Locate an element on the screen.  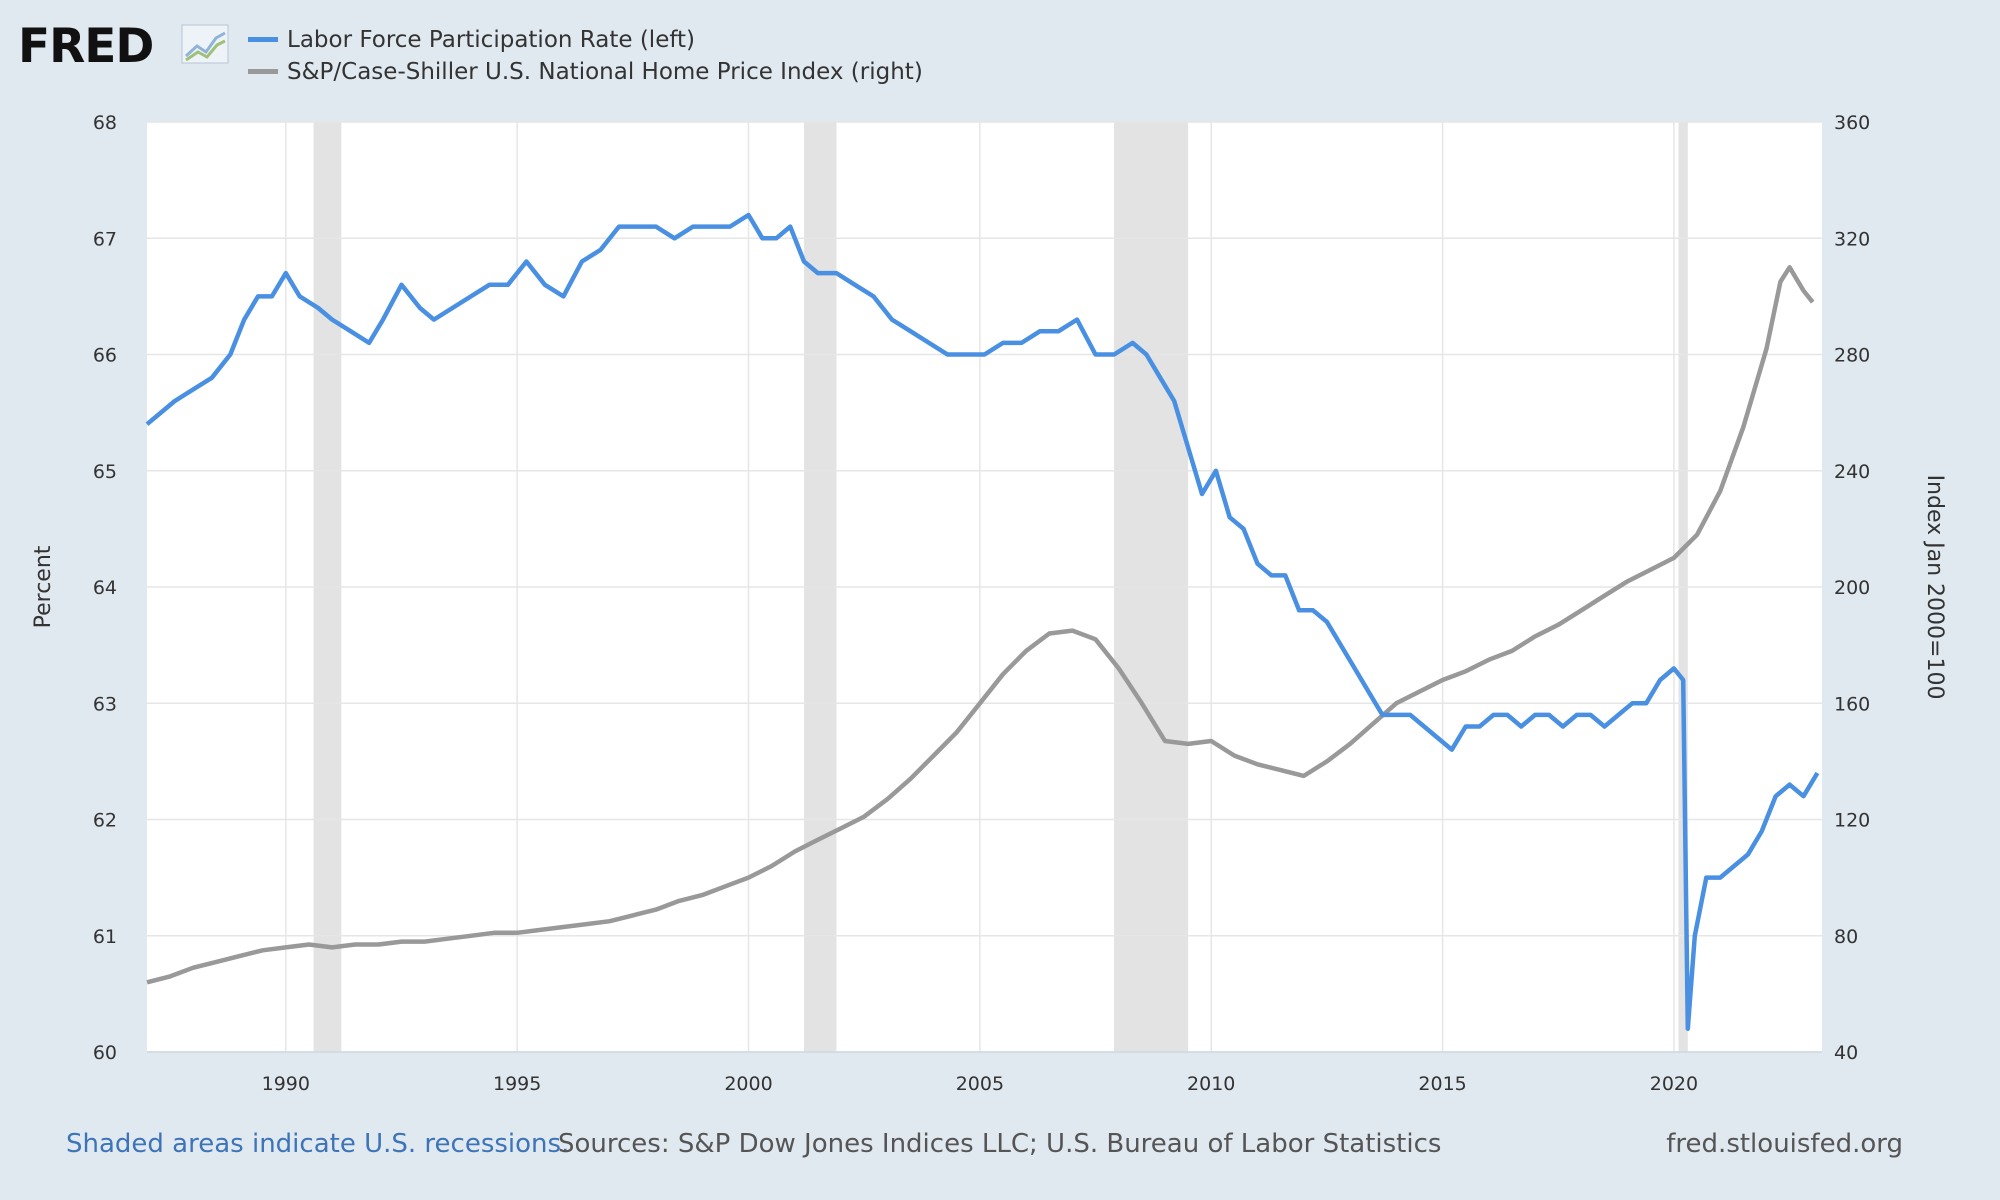
left-tick-label-8: 68 is located at coordinates (105, 123).